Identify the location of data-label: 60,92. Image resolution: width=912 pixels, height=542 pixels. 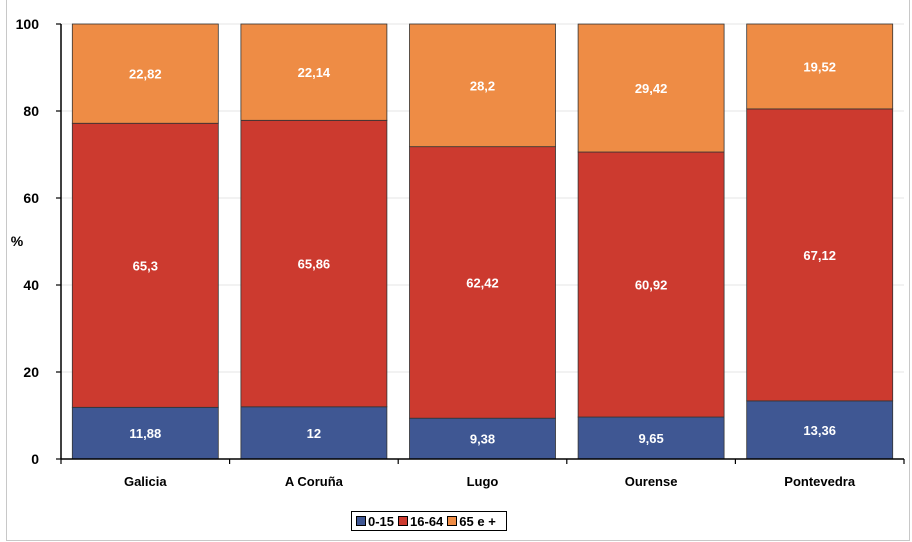
(651, 285).